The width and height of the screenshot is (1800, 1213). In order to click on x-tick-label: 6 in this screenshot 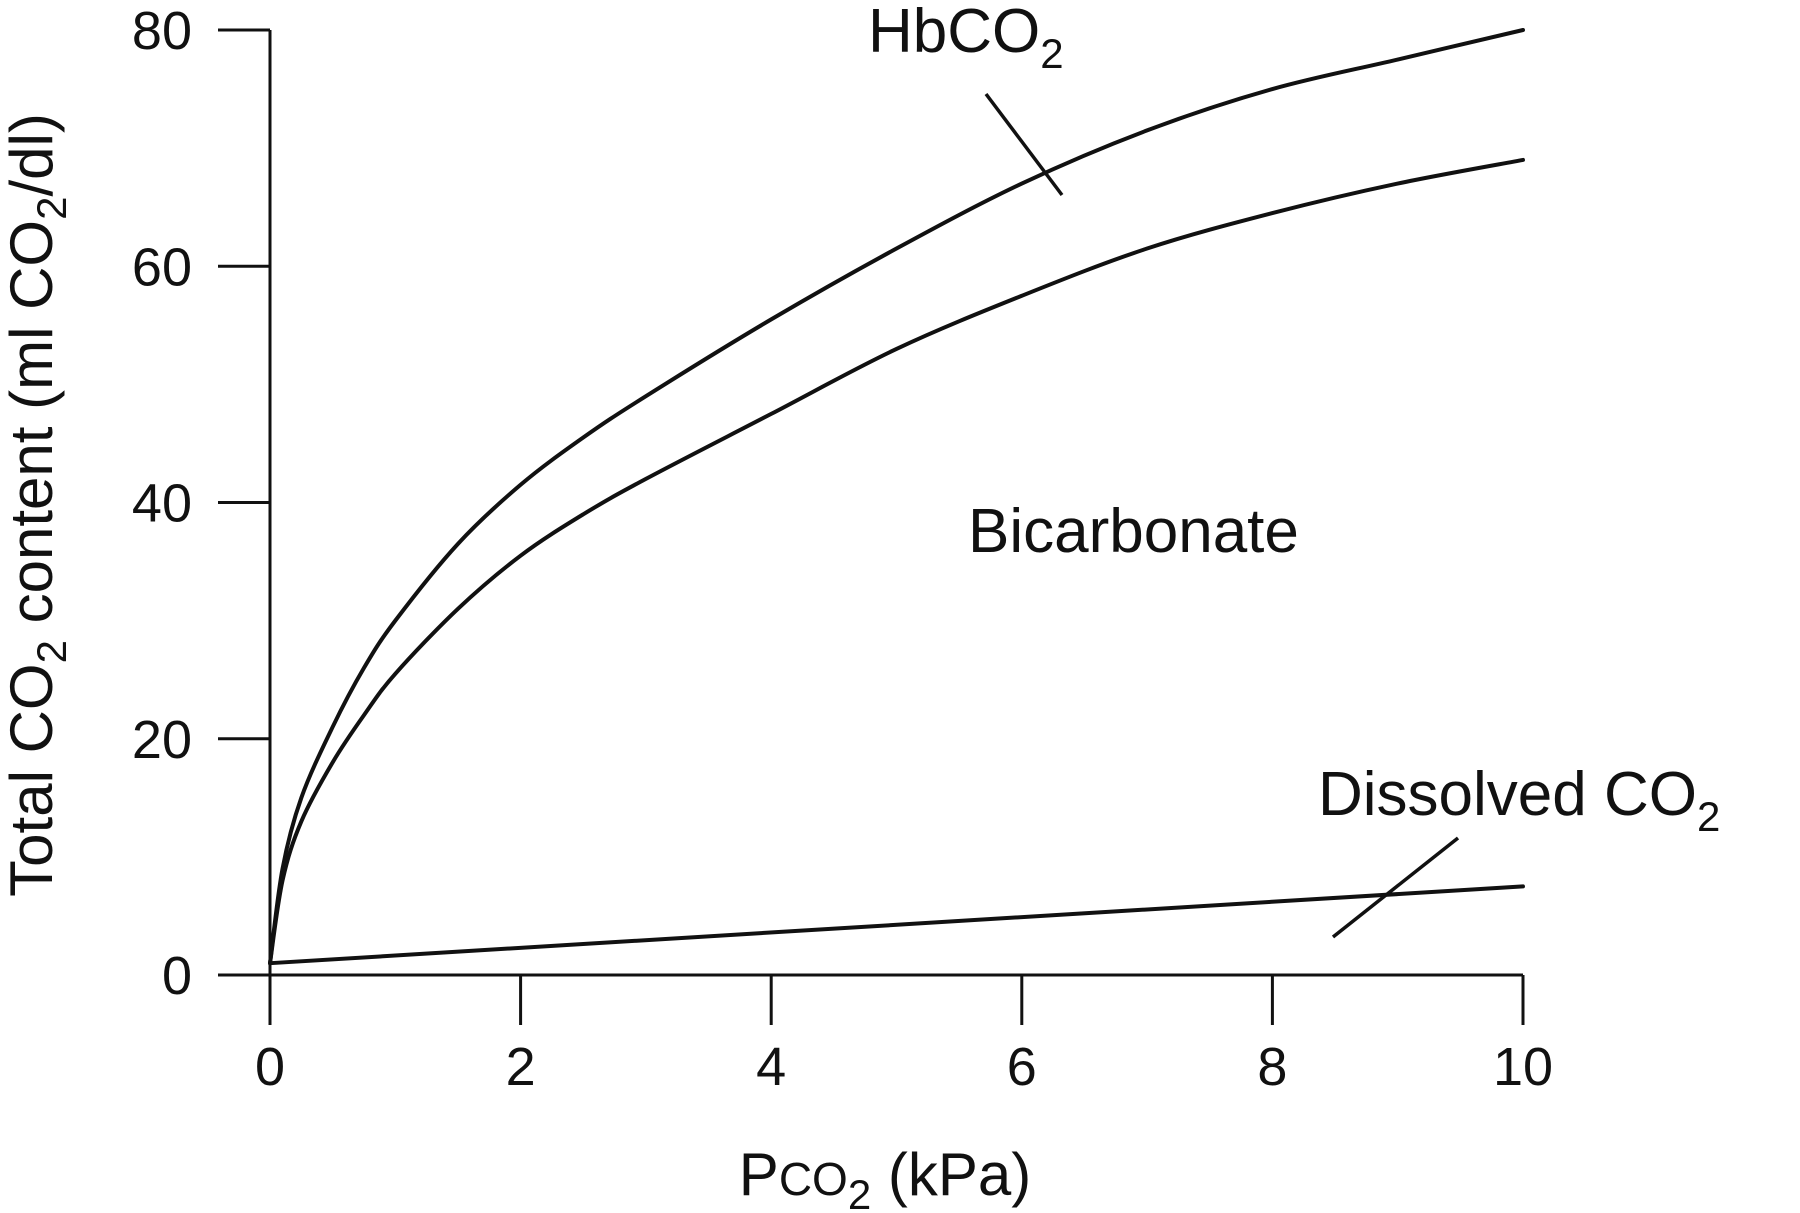, I will do `click(1022, 1067)`.